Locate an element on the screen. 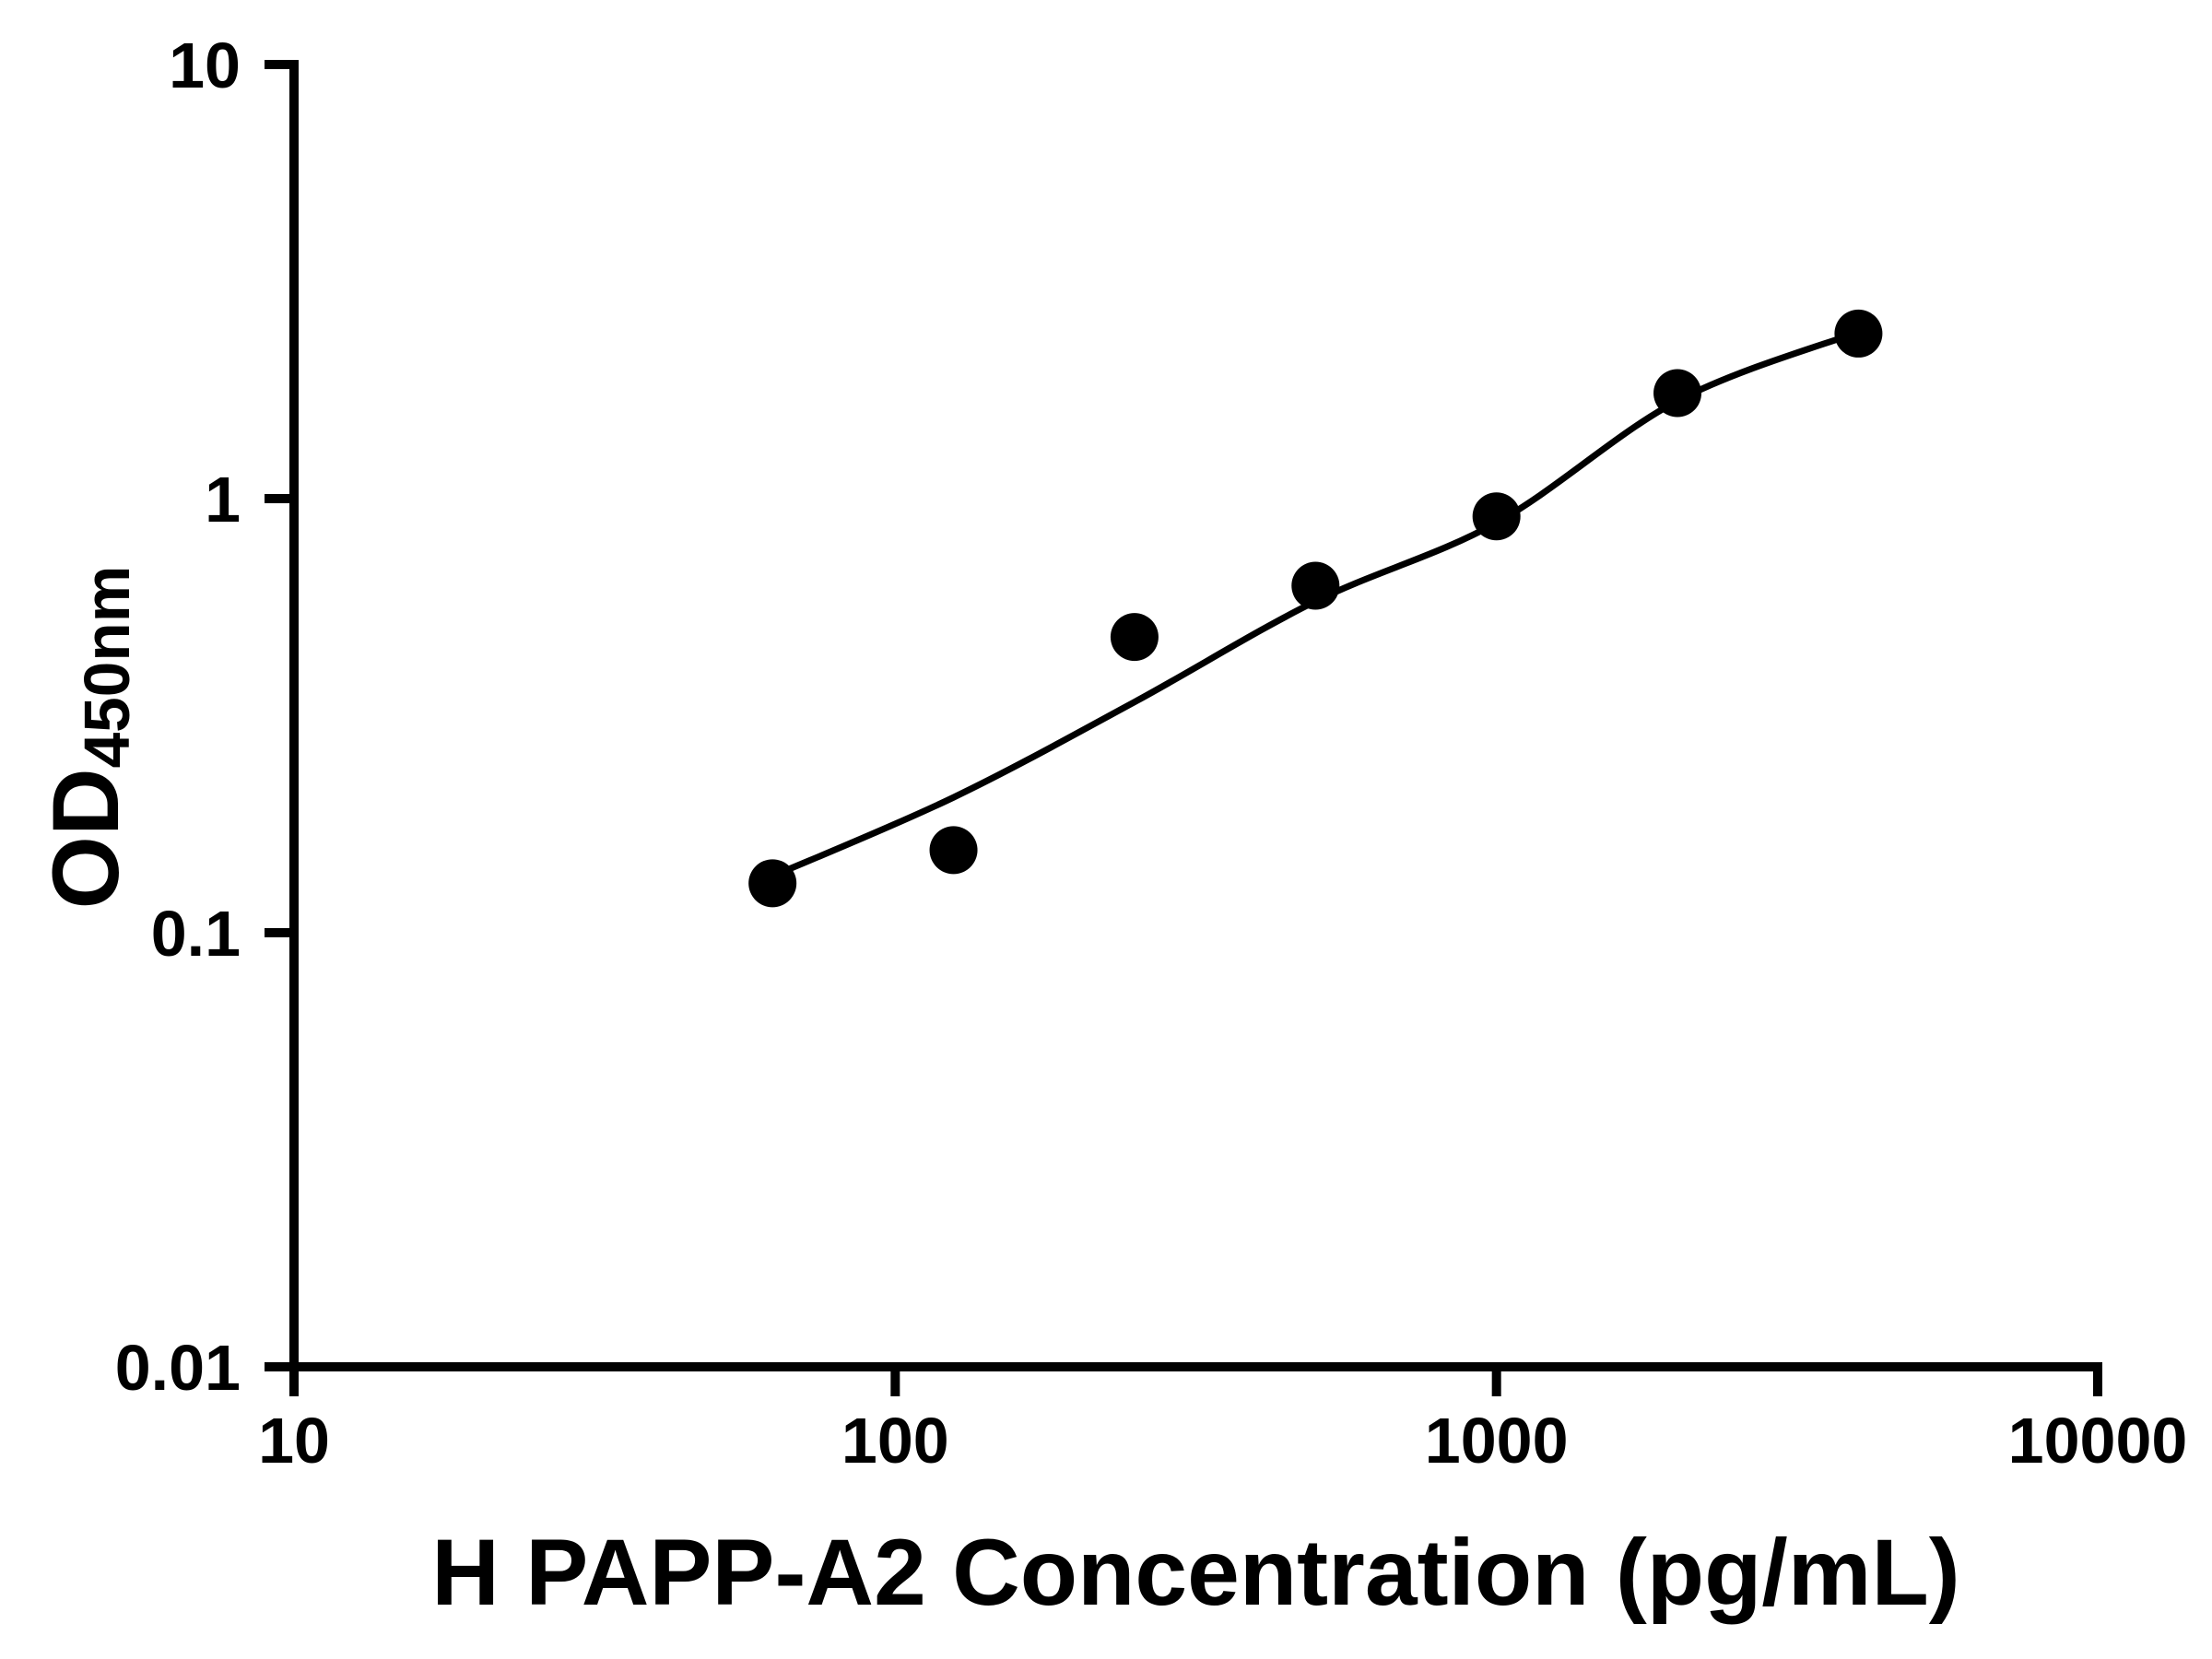  y-axis-title-subscript: 450nm is located at coordinates (107, 667).